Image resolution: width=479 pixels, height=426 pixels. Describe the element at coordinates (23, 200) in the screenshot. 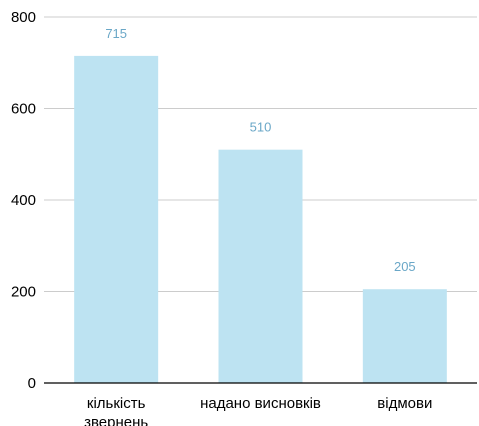

I see `y-tick-label: 400` at that location.